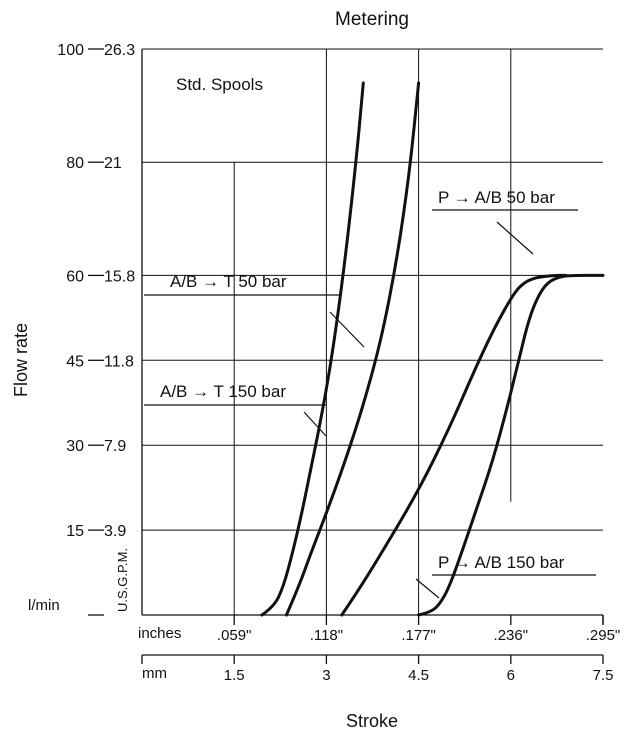 This screenshot has height=738, width=635. Describe the element at coordinates (159, 633) in the screenshot. I see `x-unit-inches: inches` at that location.